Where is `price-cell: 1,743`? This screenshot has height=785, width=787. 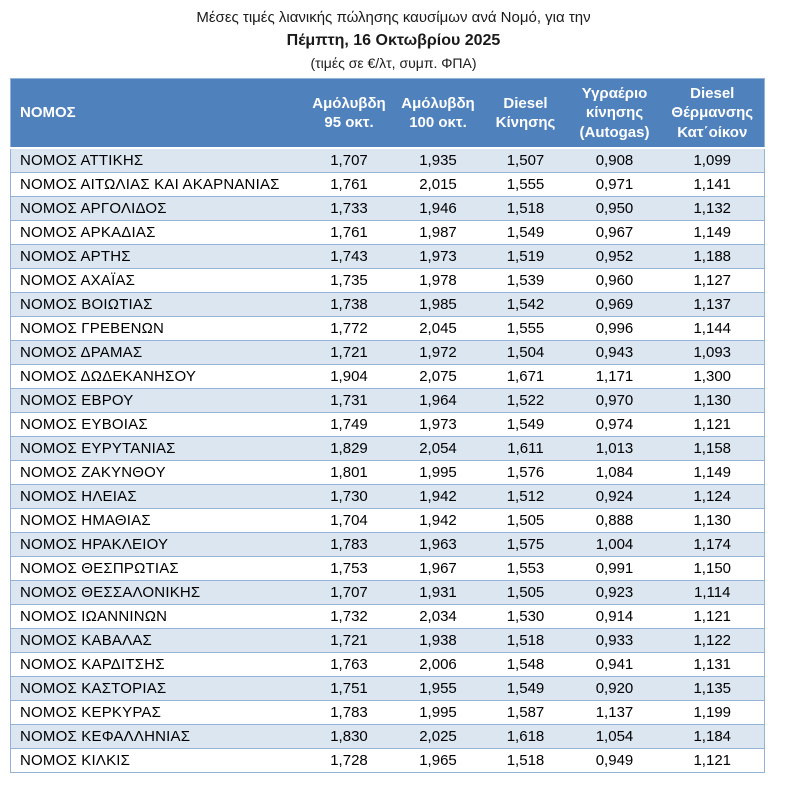
price-cell: 1,743 is located at coordinates (349, 256).